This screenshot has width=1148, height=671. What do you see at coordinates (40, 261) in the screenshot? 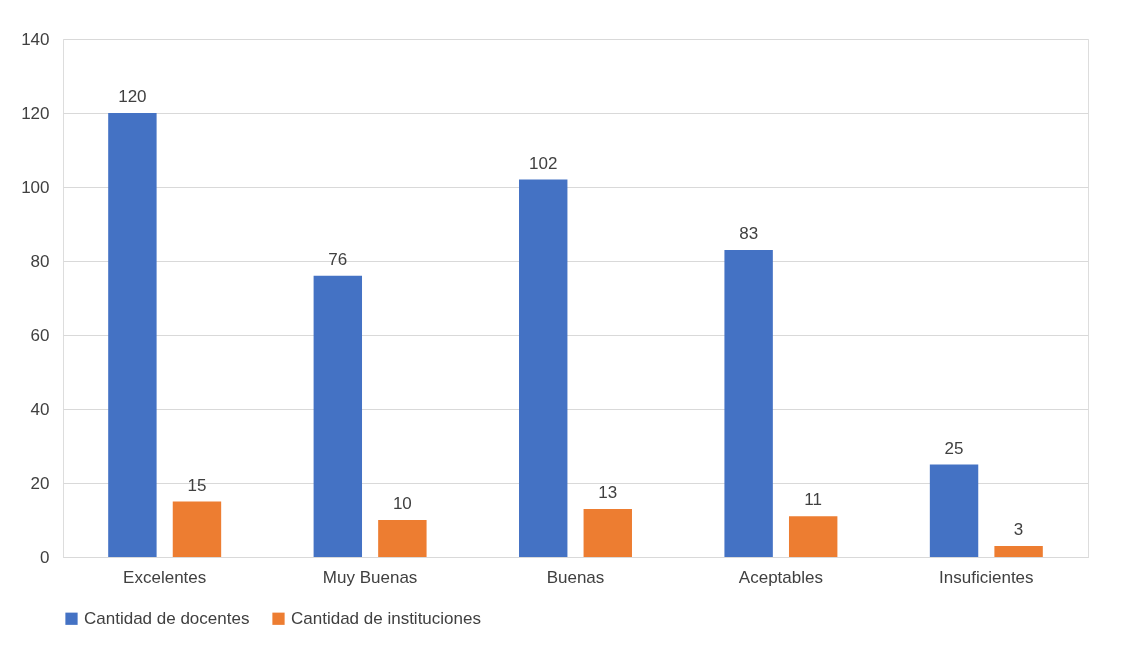
I see `y-tick-label: 80` at bounding box center [40, 261].